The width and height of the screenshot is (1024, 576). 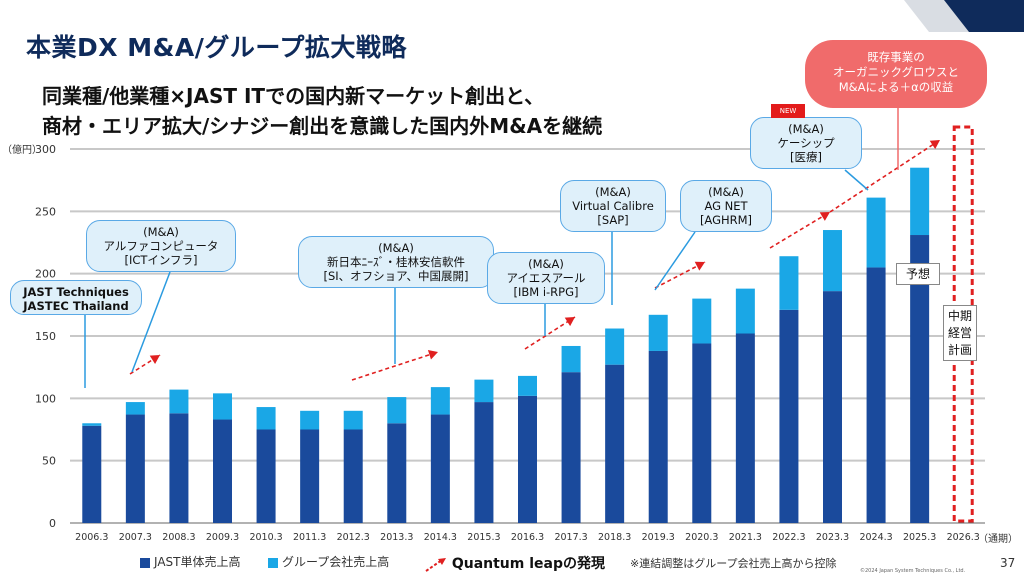 I want to click on legend-jast: JAST単体売上高, so click(x=190, y=561).